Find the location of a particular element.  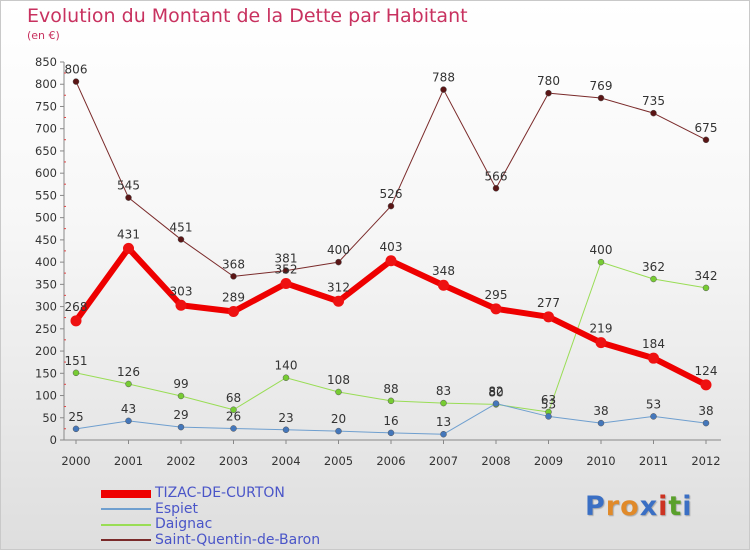

data-label: 303 is located at coordinates (181, 291).